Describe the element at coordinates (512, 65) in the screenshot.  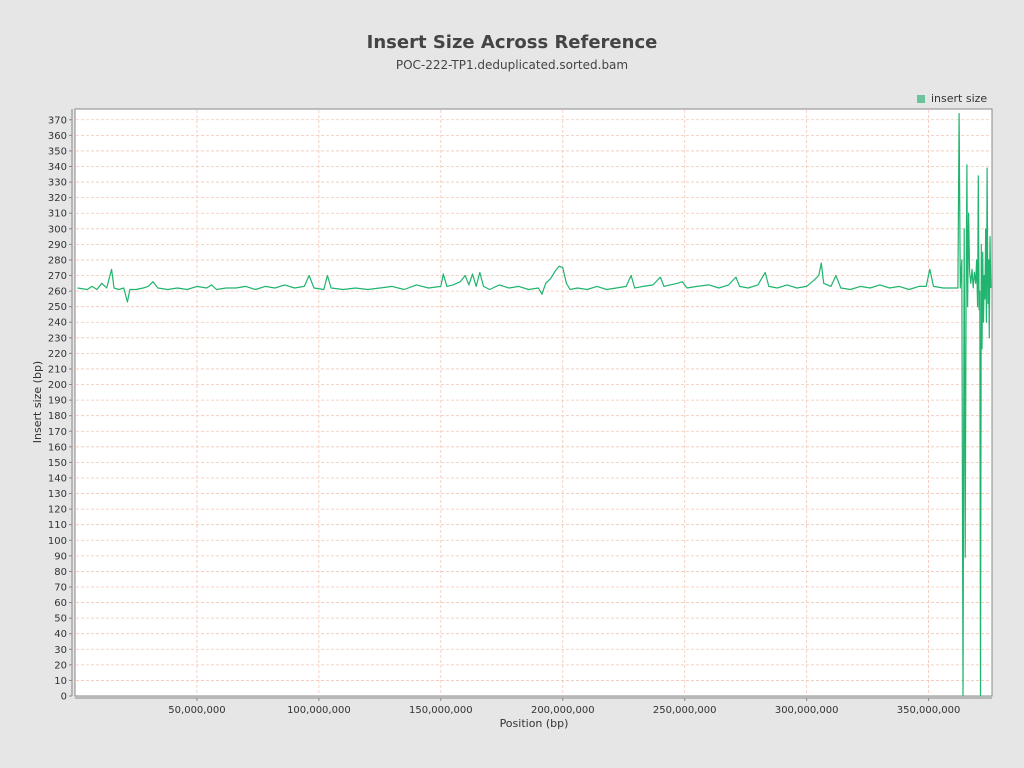
I see `chart-subtitle: POC-222-TP1.deduplicated.sorted.bam` at that location.